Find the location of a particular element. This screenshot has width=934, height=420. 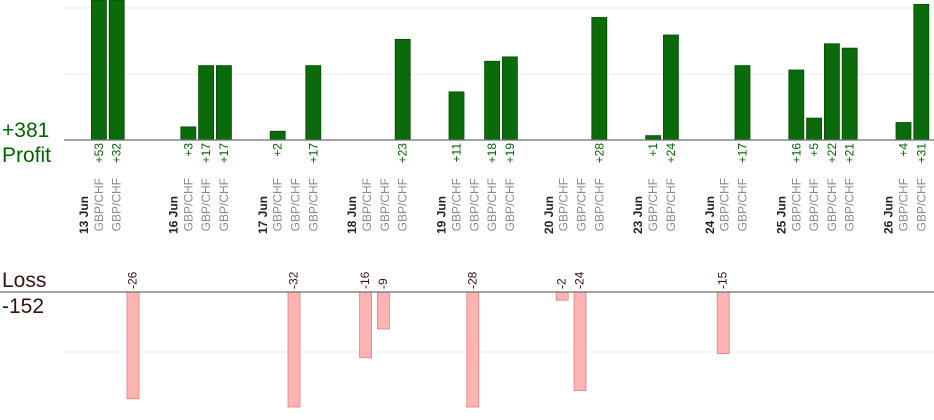

date-label: 26 Jun is located at coordinates (889, 215).